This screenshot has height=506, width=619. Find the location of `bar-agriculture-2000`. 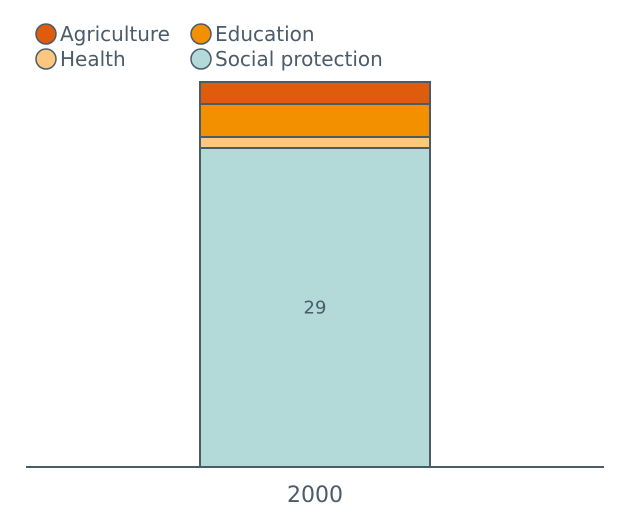

bar-agriculture-2000 is located at coordinates (315, 93).